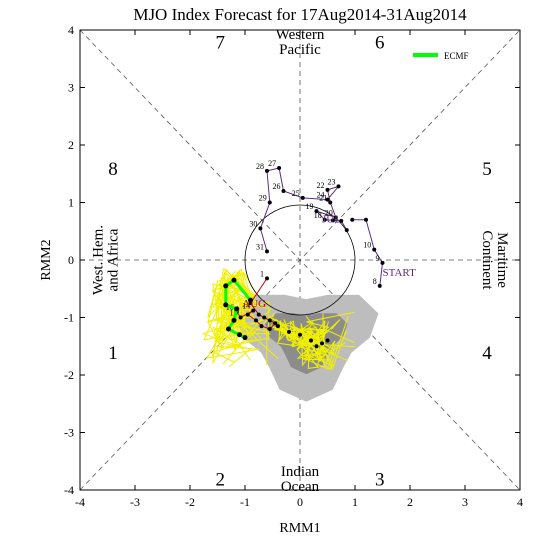  What do you see at coordinates (71, 30) in the screenshot?
I see `y-tick-label: 4` at bounding box center [71, 30].